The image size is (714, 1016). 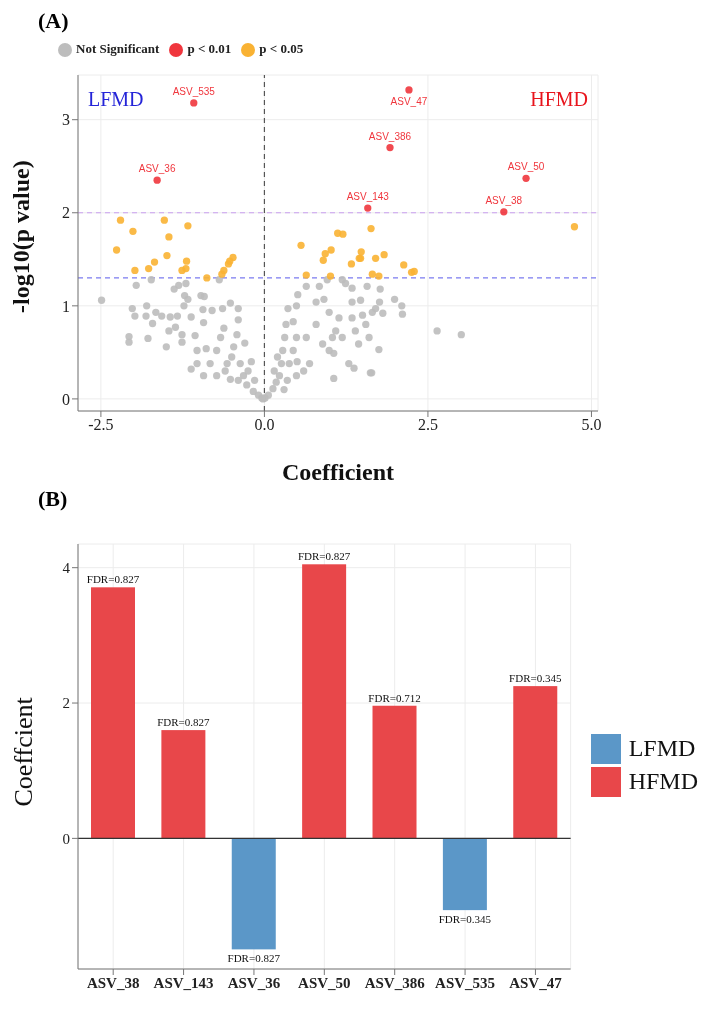 I want to click on y-axis-title: -log10(p value), so click(x=20, y=237).